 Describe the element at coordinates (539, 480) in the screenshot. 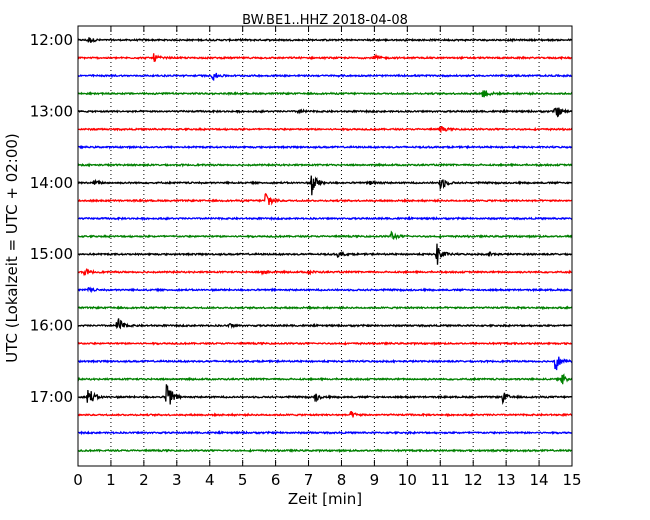

I see `x-tick-label: 14` at that location.